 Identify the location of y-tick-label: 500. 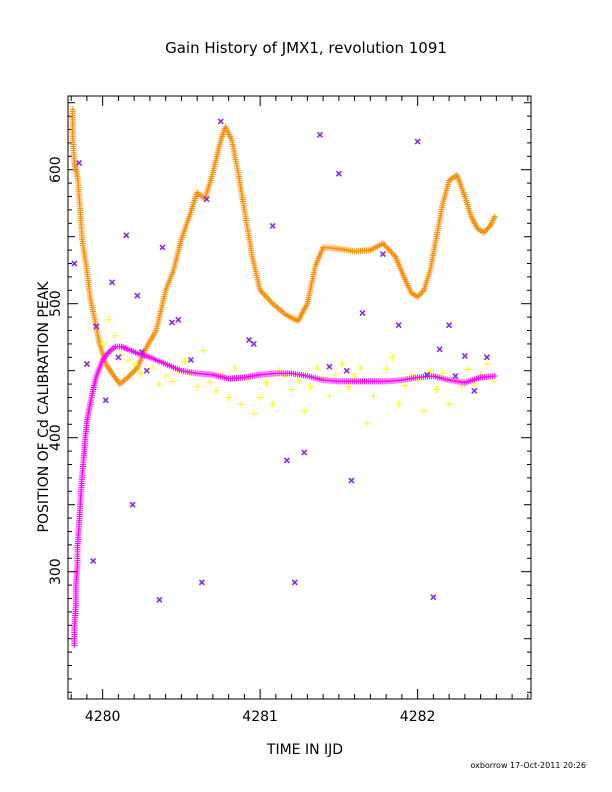
(56, 303).